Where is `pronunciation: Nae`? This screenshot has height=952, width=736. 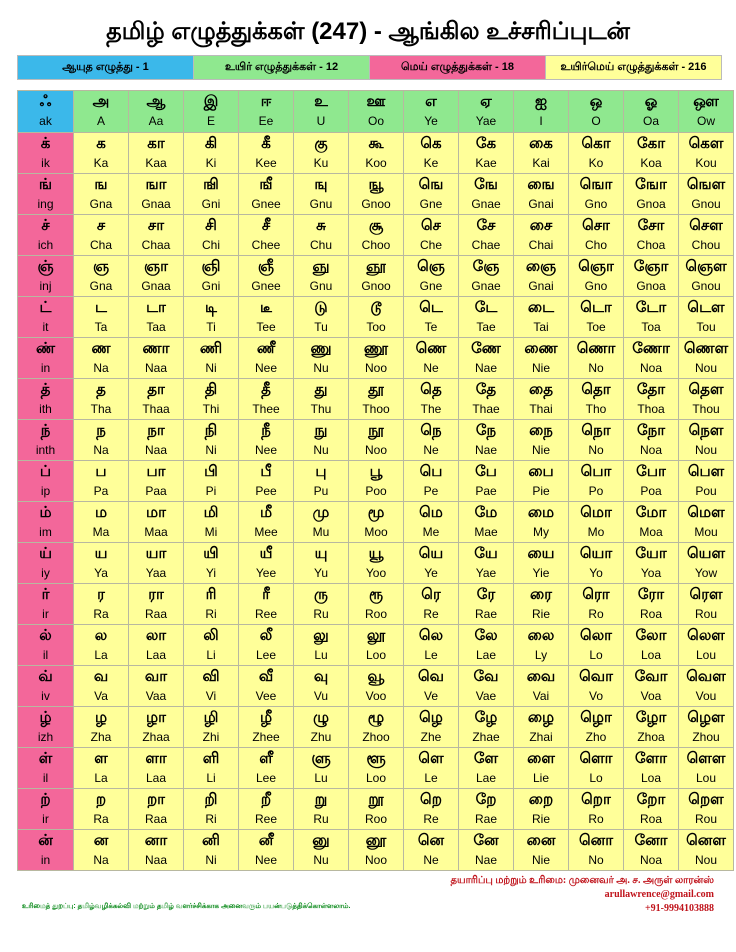 pronunciation: Nae is located at coordinates (485, 450).